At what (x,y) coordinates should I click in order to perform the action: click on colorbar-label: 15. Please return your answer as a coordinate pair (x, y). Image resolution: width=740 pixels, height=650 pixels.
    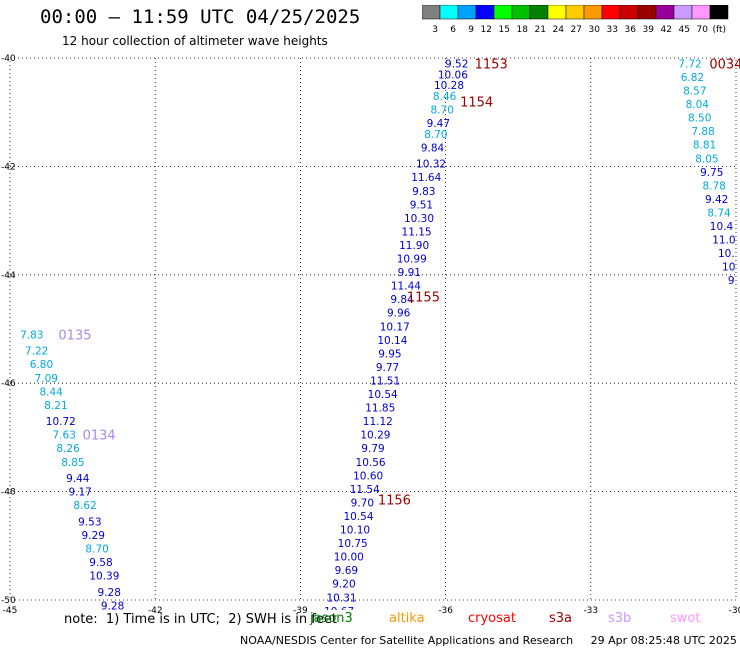
    Looking at the image, I should click on (504, 30).